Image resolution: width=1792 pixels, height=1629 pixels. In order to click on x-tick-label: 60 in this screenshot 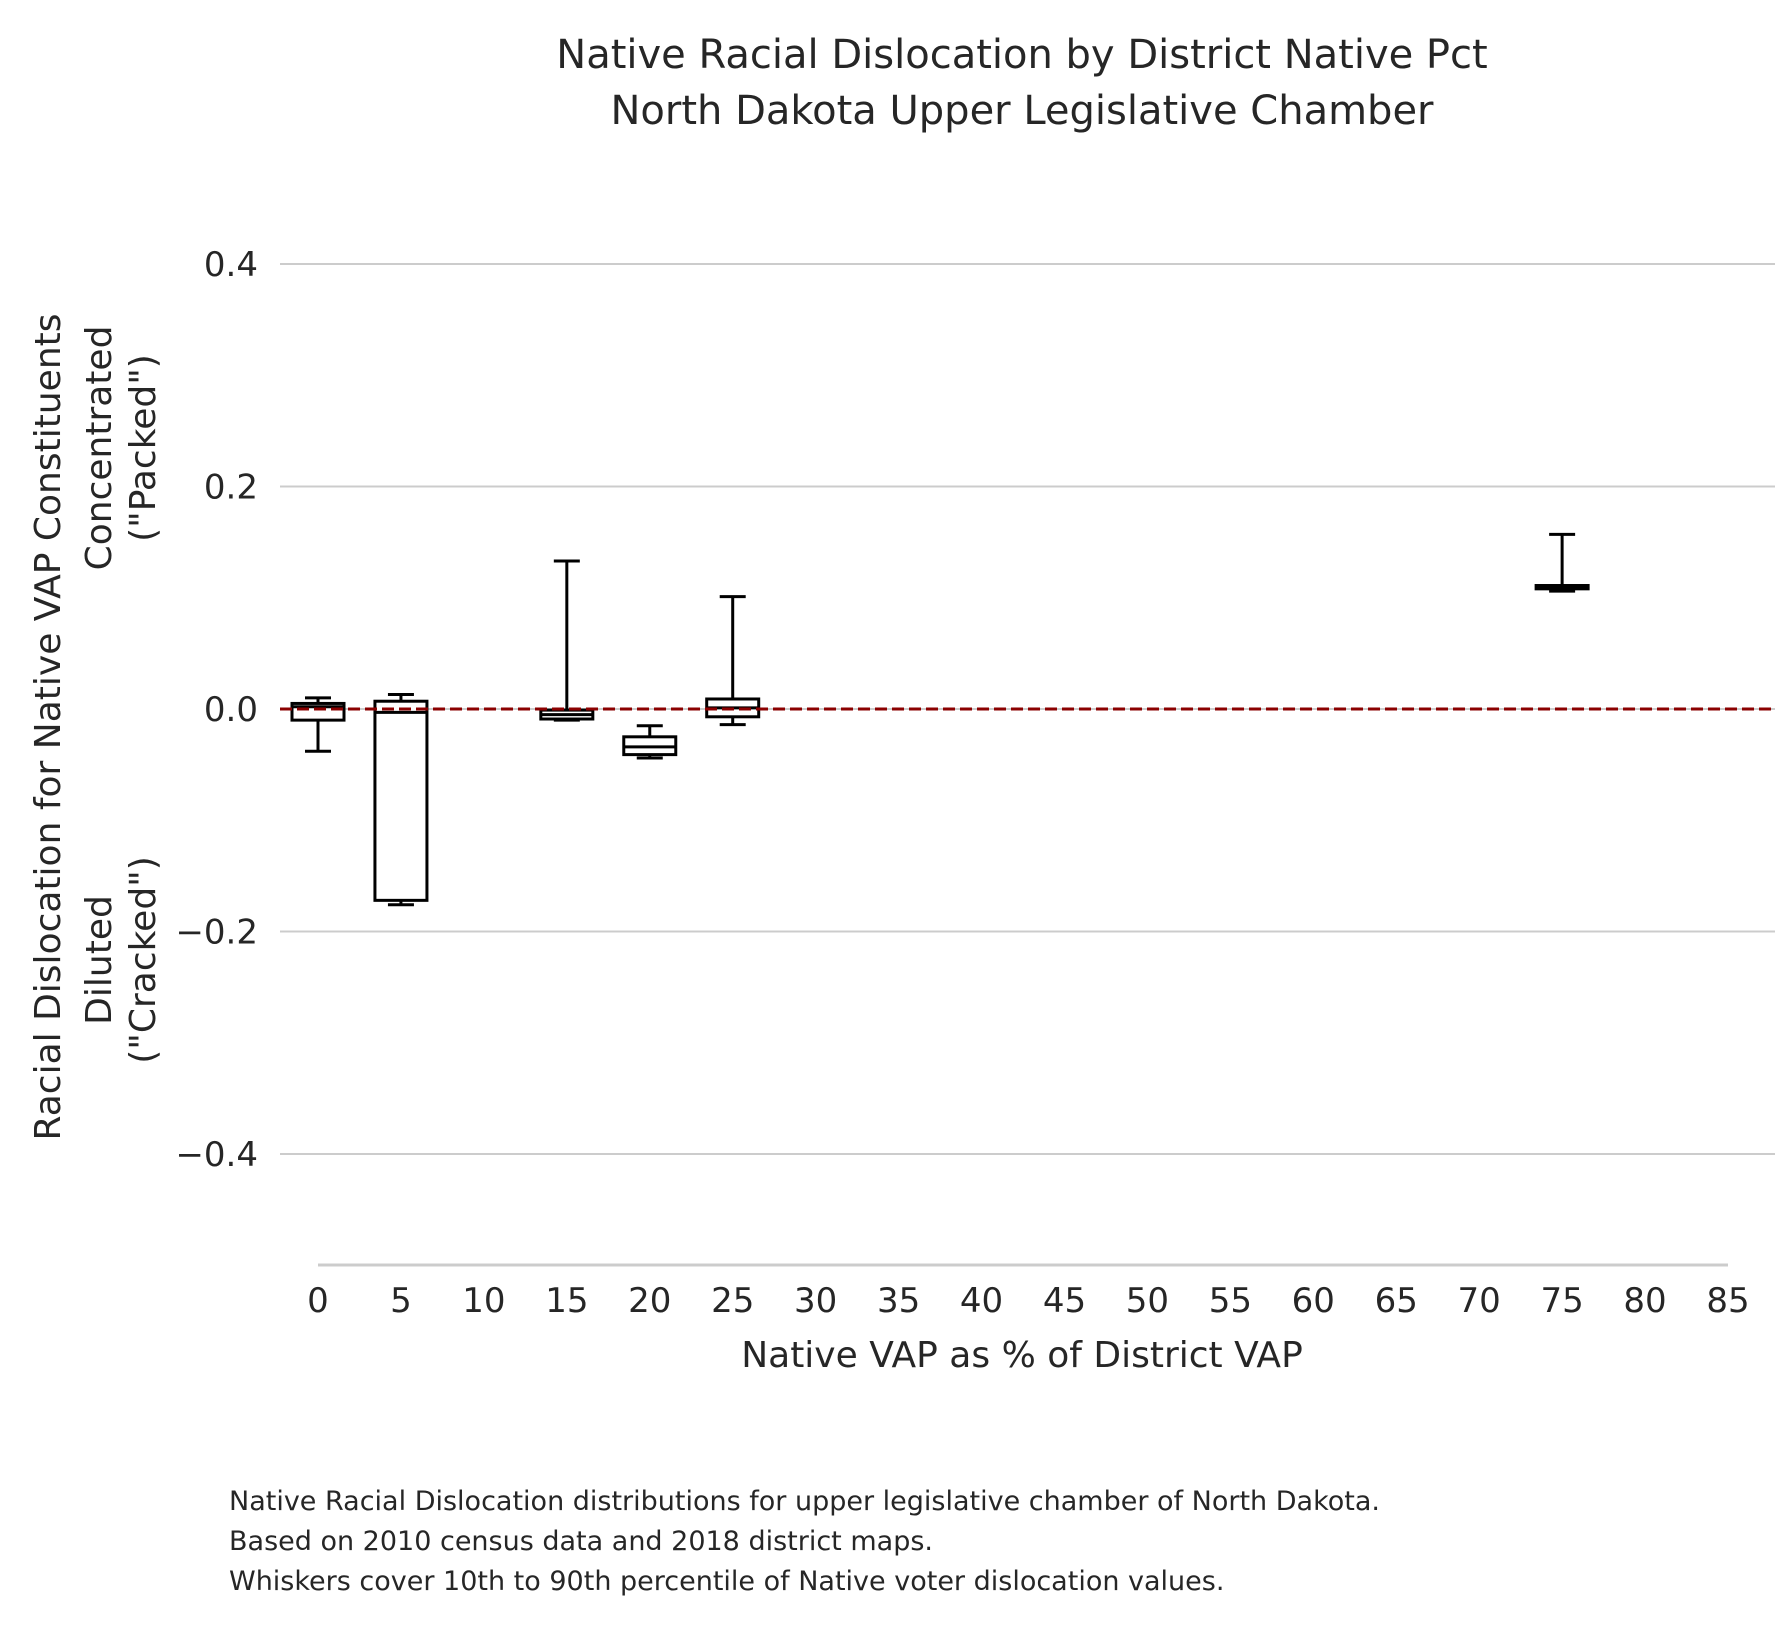, I will do `click(1313, 1301)`.